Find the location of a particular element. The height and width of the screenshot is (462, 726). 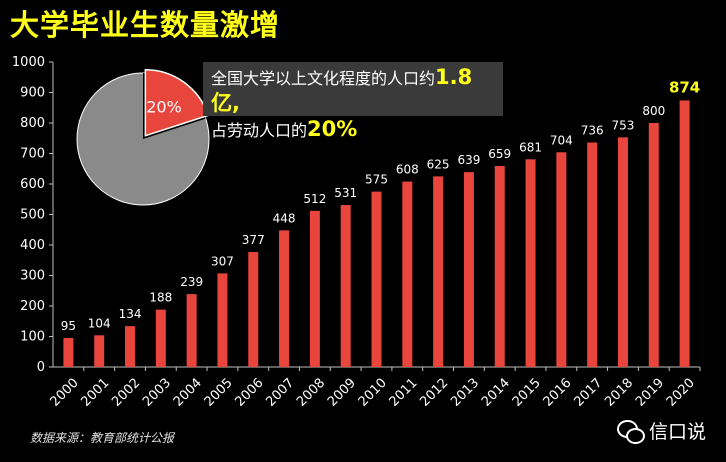

bar-value-label: 608 is located at coordinates (407, 170).